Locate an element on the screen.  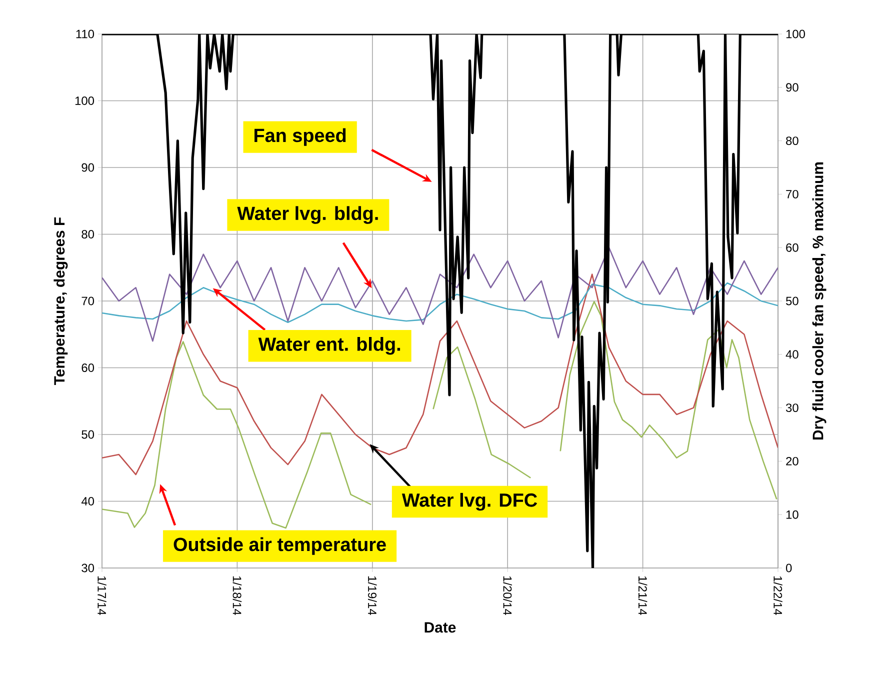
y2-tick-label: 30 is located at coordinates (792, 408).